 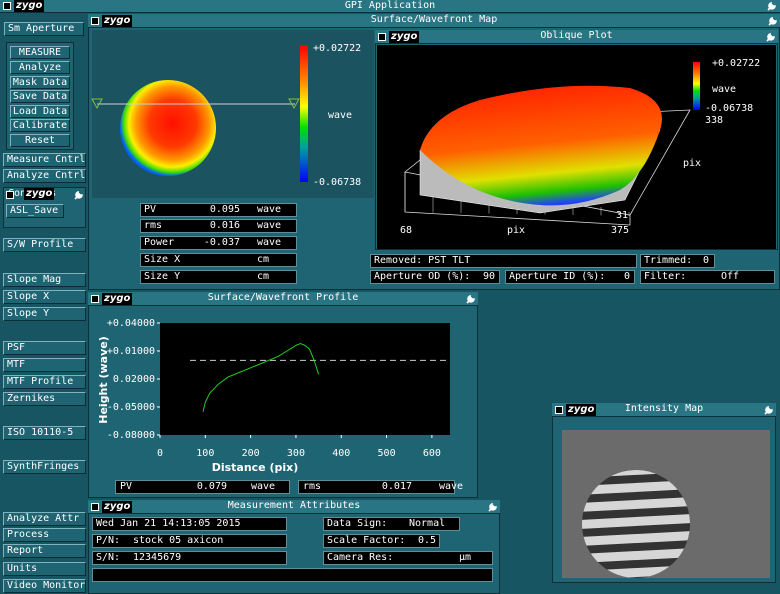 I want to click on field-label: Scale Factor:, so click(x=366, y=540).